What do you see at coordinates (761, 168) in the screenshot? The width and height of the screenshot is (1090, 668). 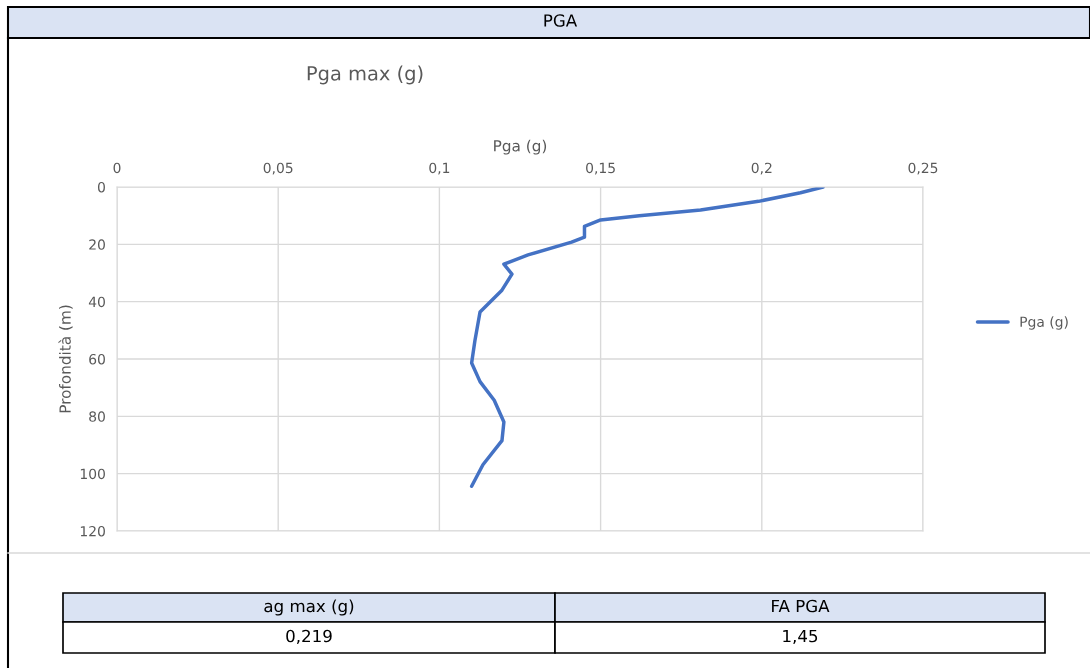 I see `x-tick-label: 0,2` at bounding box center [761, 168].